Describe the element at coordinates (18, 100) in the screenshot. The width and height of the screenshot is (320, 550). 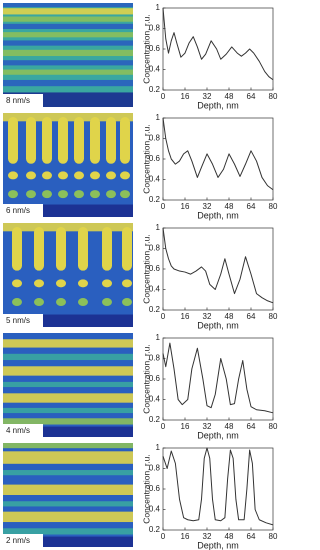
I see `speed-label: 8 nm/s` at that location.